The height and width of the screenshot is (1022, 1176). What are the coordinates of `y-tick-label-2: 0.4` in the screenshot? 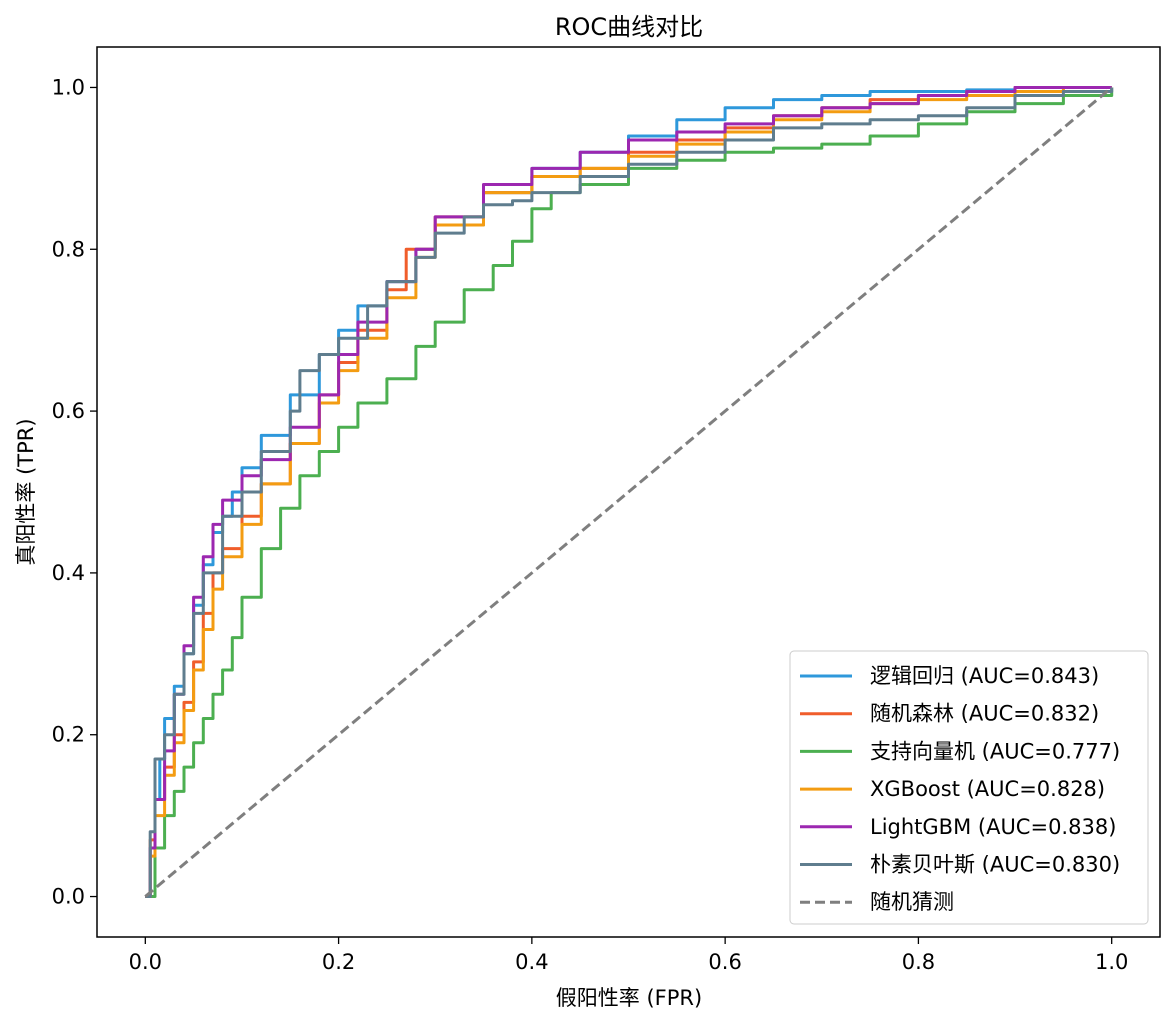 It's located at (68, 573).